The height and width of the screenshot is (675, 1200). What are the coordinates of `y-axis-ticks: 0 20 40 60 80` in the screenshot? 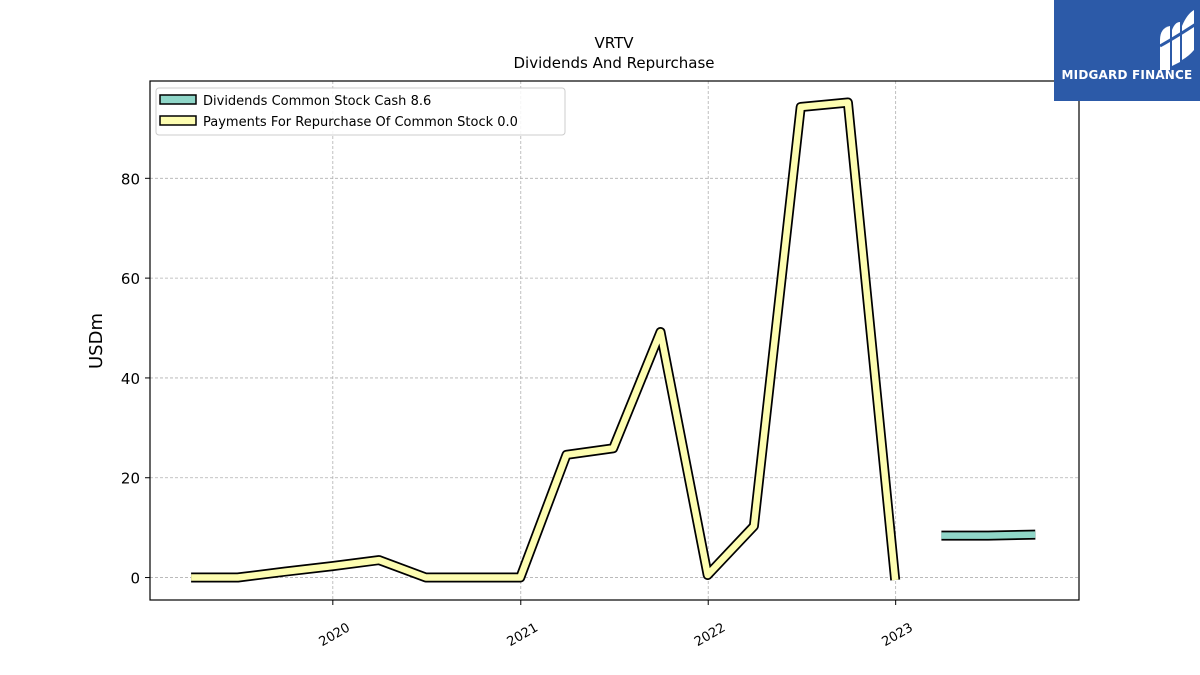 It's located at (135, 379).